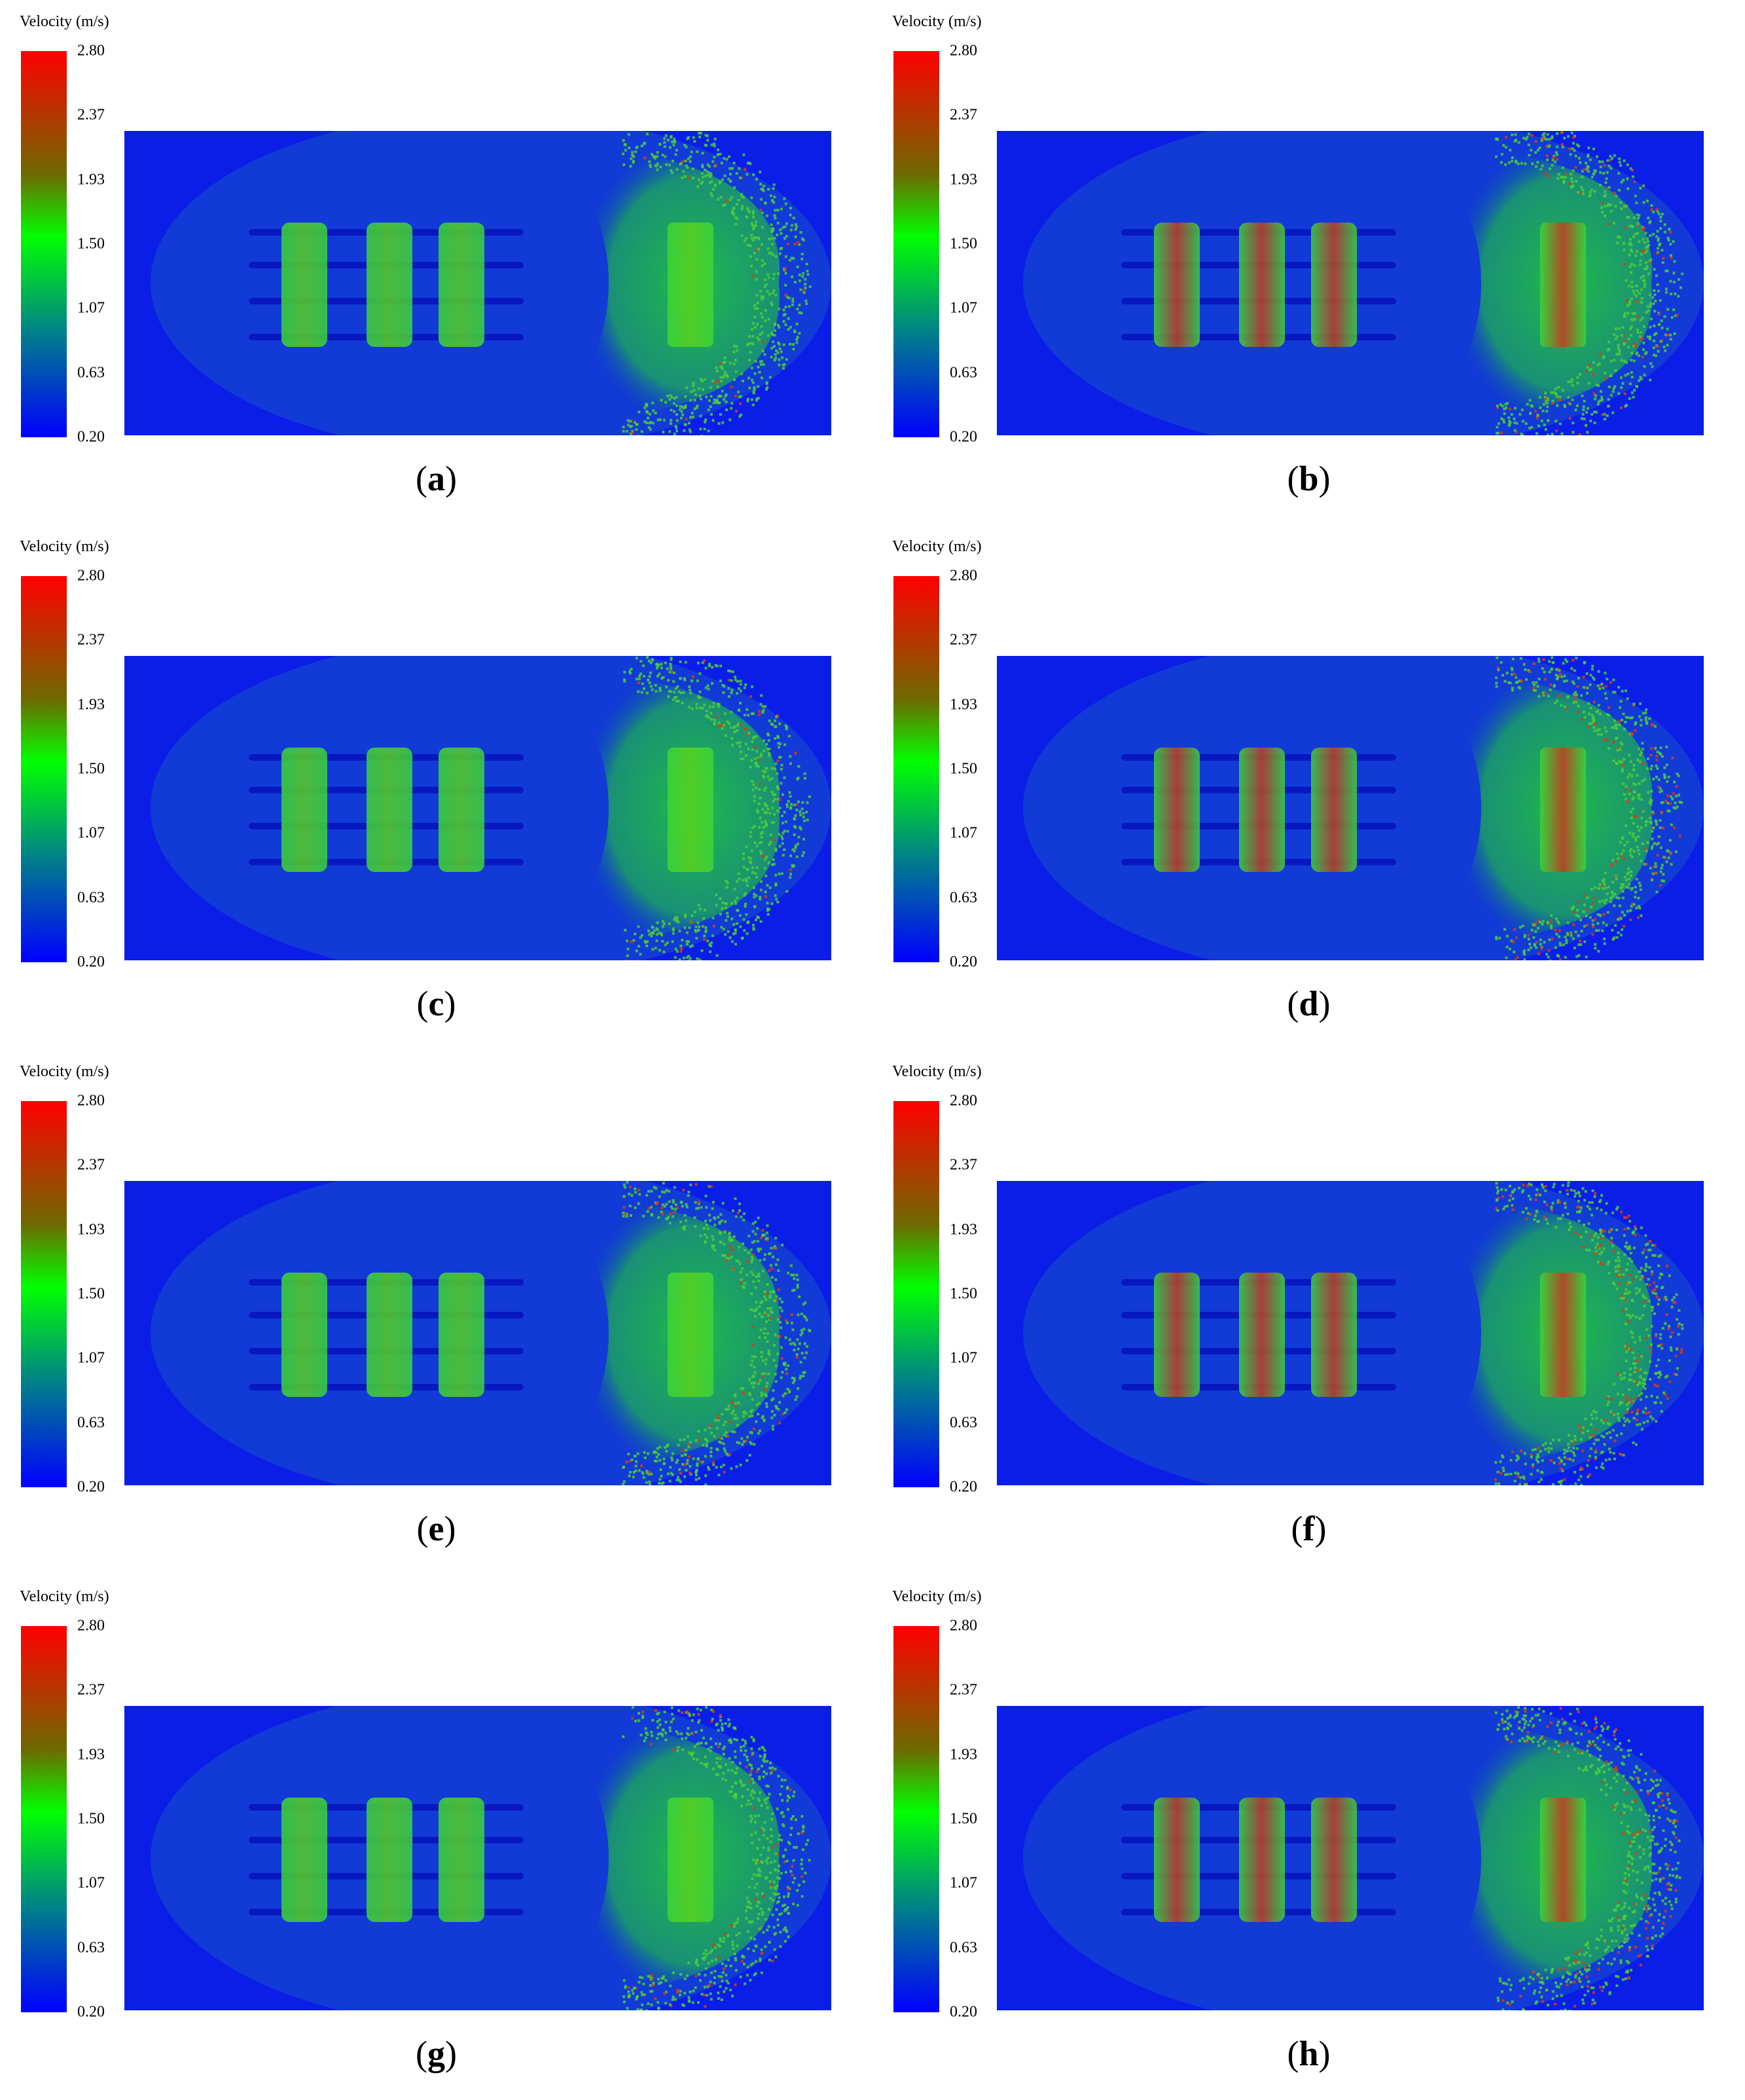 This screenshot has height=2100, width=1745. Describe the element at coordinates (436, 2054) in the screenshot. I see `panel-caption: (g)` at that location.